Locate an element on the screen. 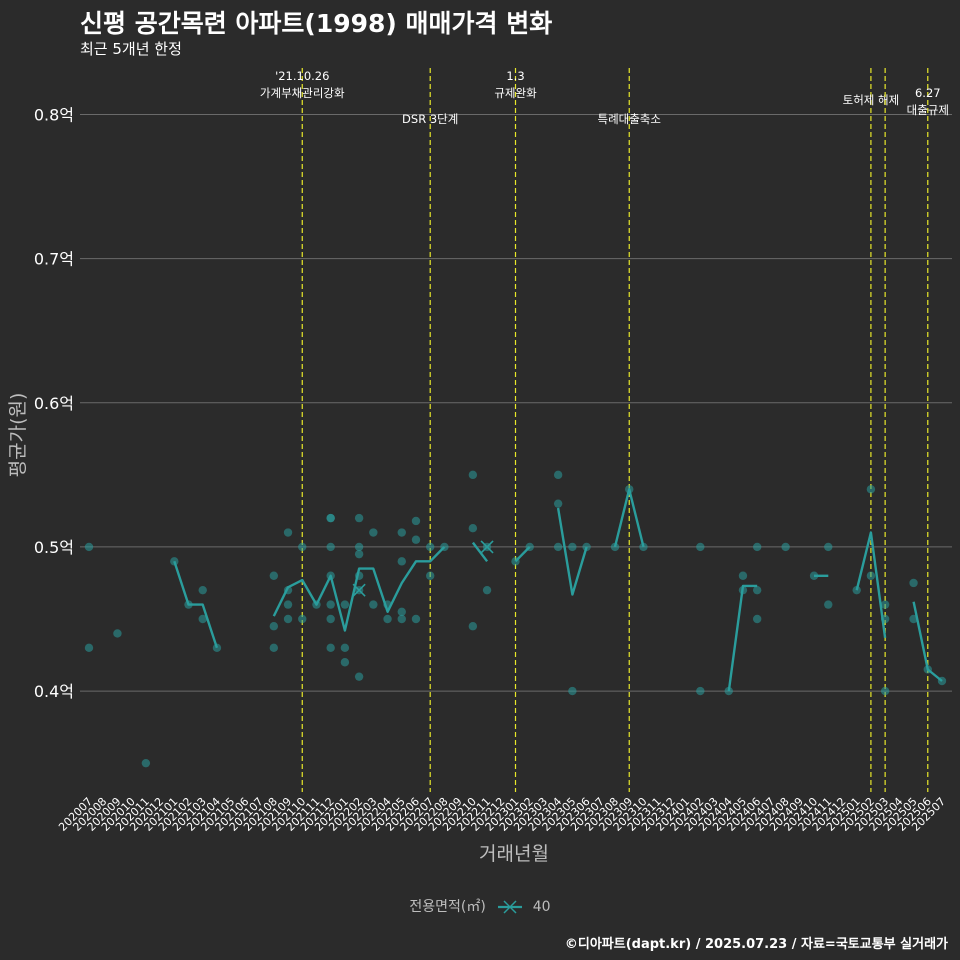 This screenshot has height=960, width=960. y-tick-label: 0.4억 is located at coordinates (54, 691).